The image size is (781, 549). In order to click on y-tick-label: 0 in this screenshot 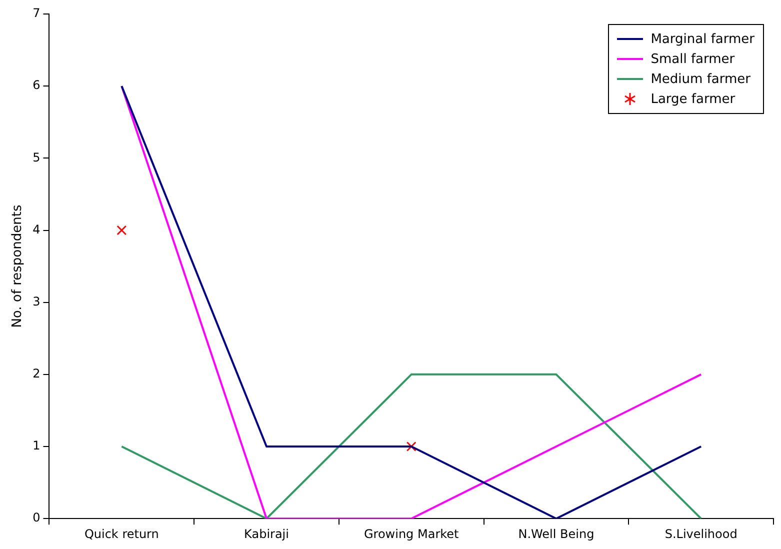, I will do `click(36, 517)`.